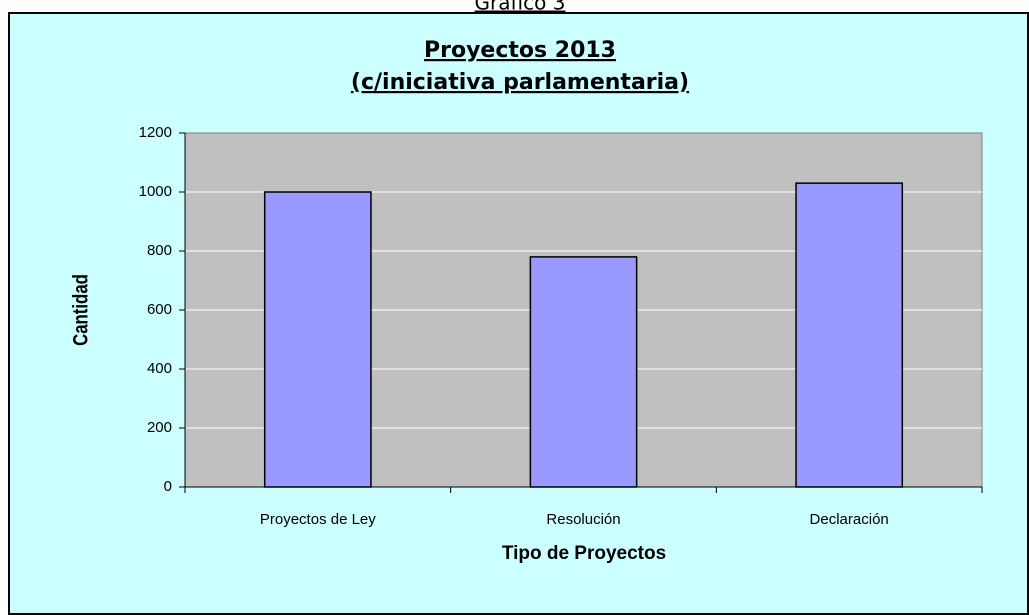 This screenshot has width=1029, height=615. I want to click on y-tick-label: 1000, so click(155, 191).